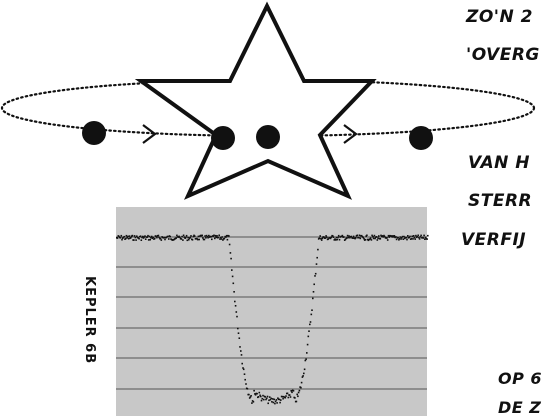 The height and width of the screenshot is (416, 551). I want to click on caption-line-1: ZO'N 2, so click(499, 17).